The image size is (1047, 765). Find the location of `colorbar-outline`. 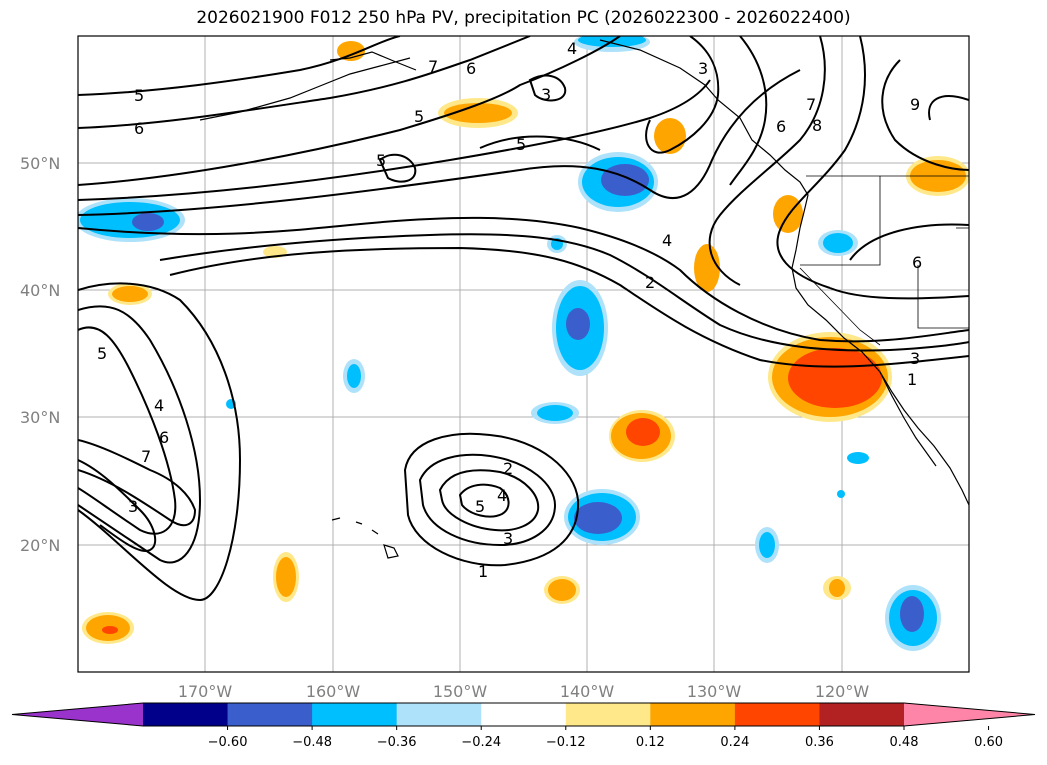

colorbar-outline is located at coordinates (523, 714).